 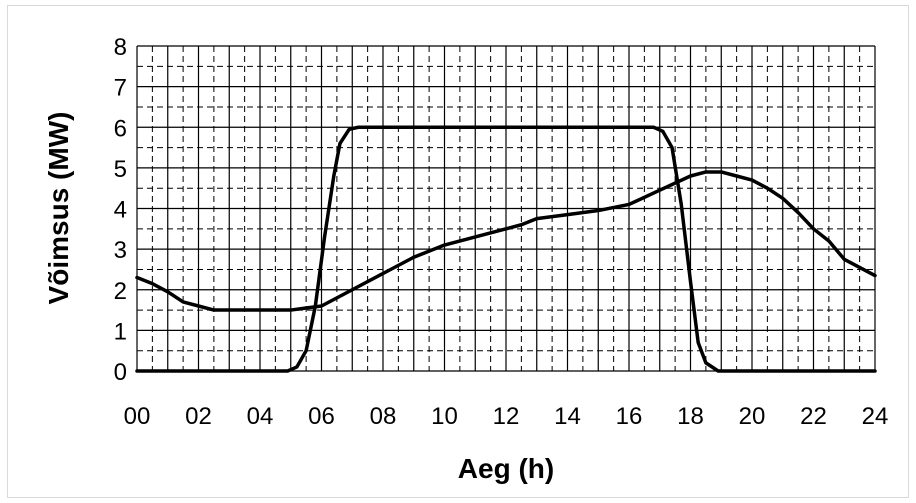 I want to click on x-tick-label: 22, so click(x=813, y=416).